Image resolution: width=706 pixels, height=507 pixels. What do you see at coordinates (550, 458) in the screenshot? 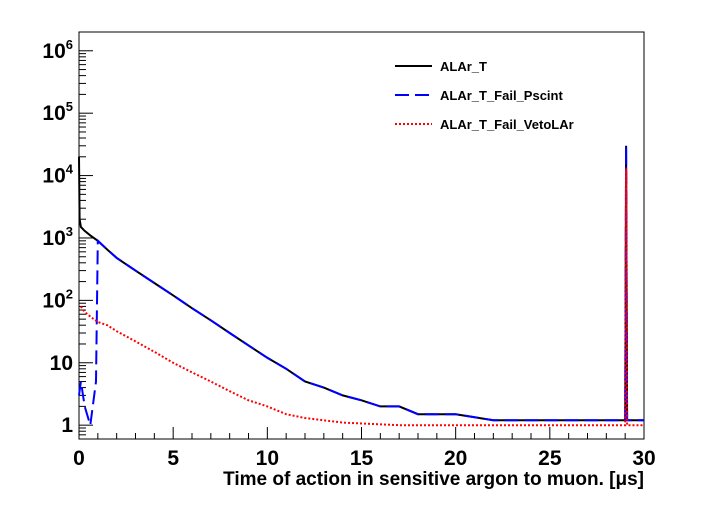
I see `x-tick-label: 25` at bounding box center [550, 458].